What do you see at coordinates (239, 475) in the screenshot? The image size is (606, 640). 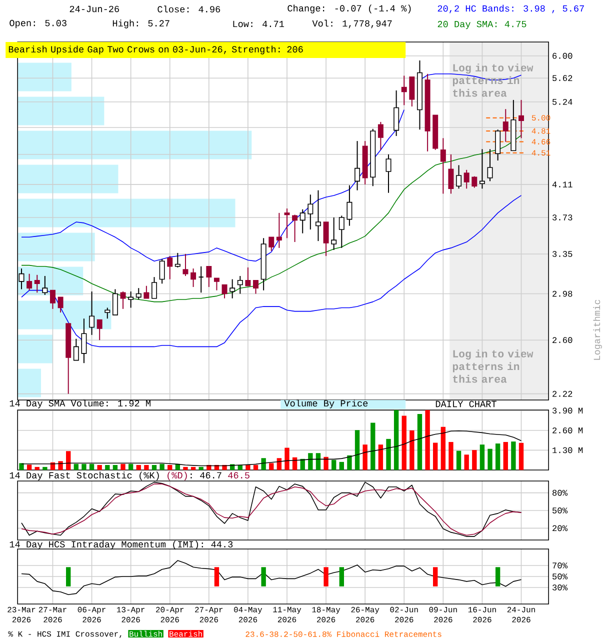 I see `text: 46.5` at bounding box center [239, 475].